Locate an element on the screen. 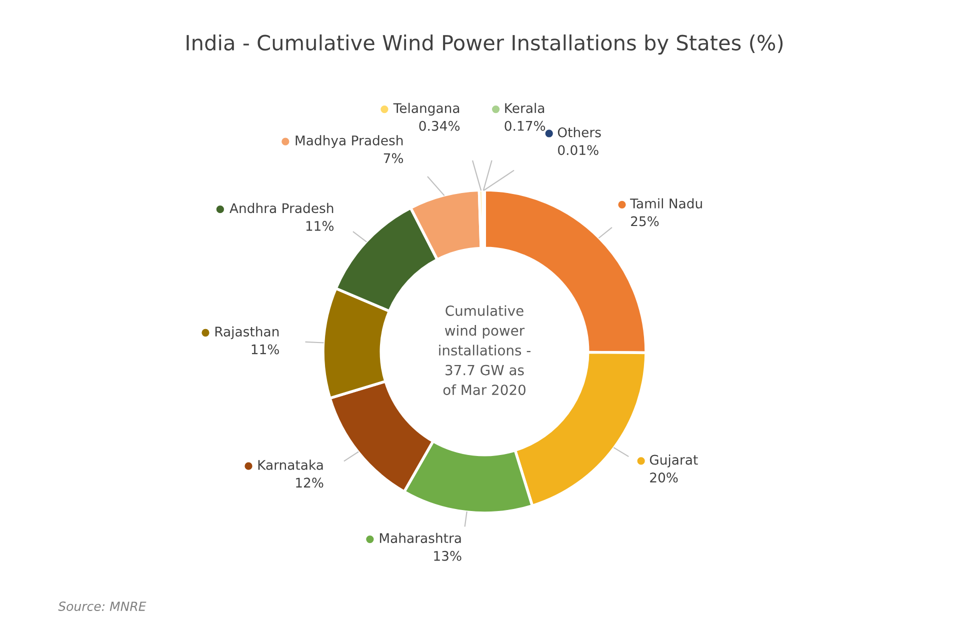 The width and height of the screenshot is (969, 636). data-label: 12% is located at coordinates (310, 483).